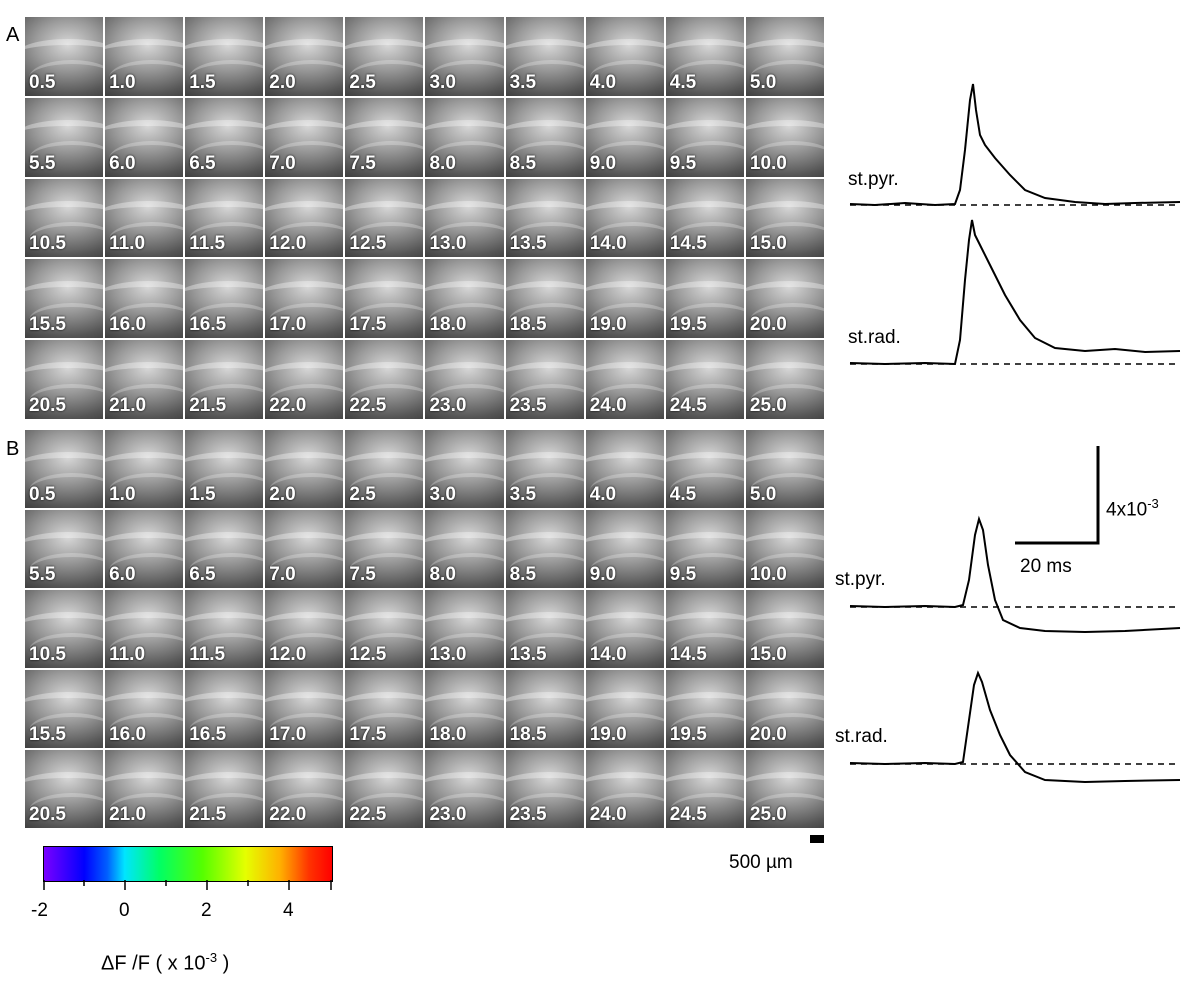 The image size is (1200, 1002). Describe the element at coordinates (362, 494) in the screenshot. I see `frame-time-label: 2.5` at that location.